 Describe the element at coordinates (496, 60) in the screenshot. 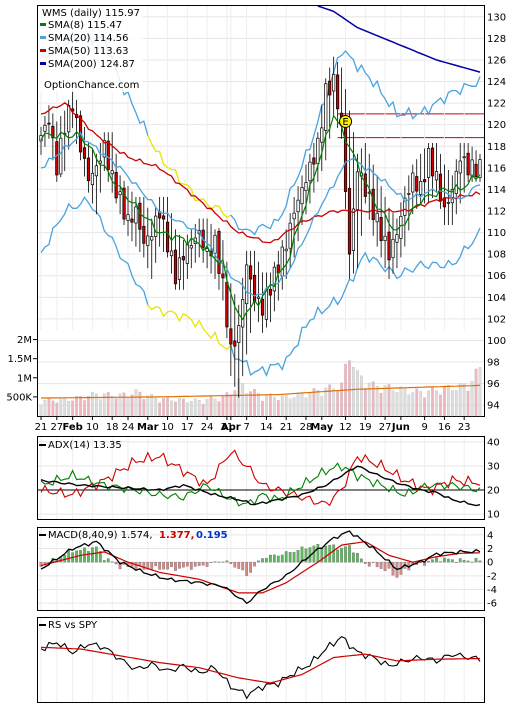

I see `price-tick-label: 126` at that location.